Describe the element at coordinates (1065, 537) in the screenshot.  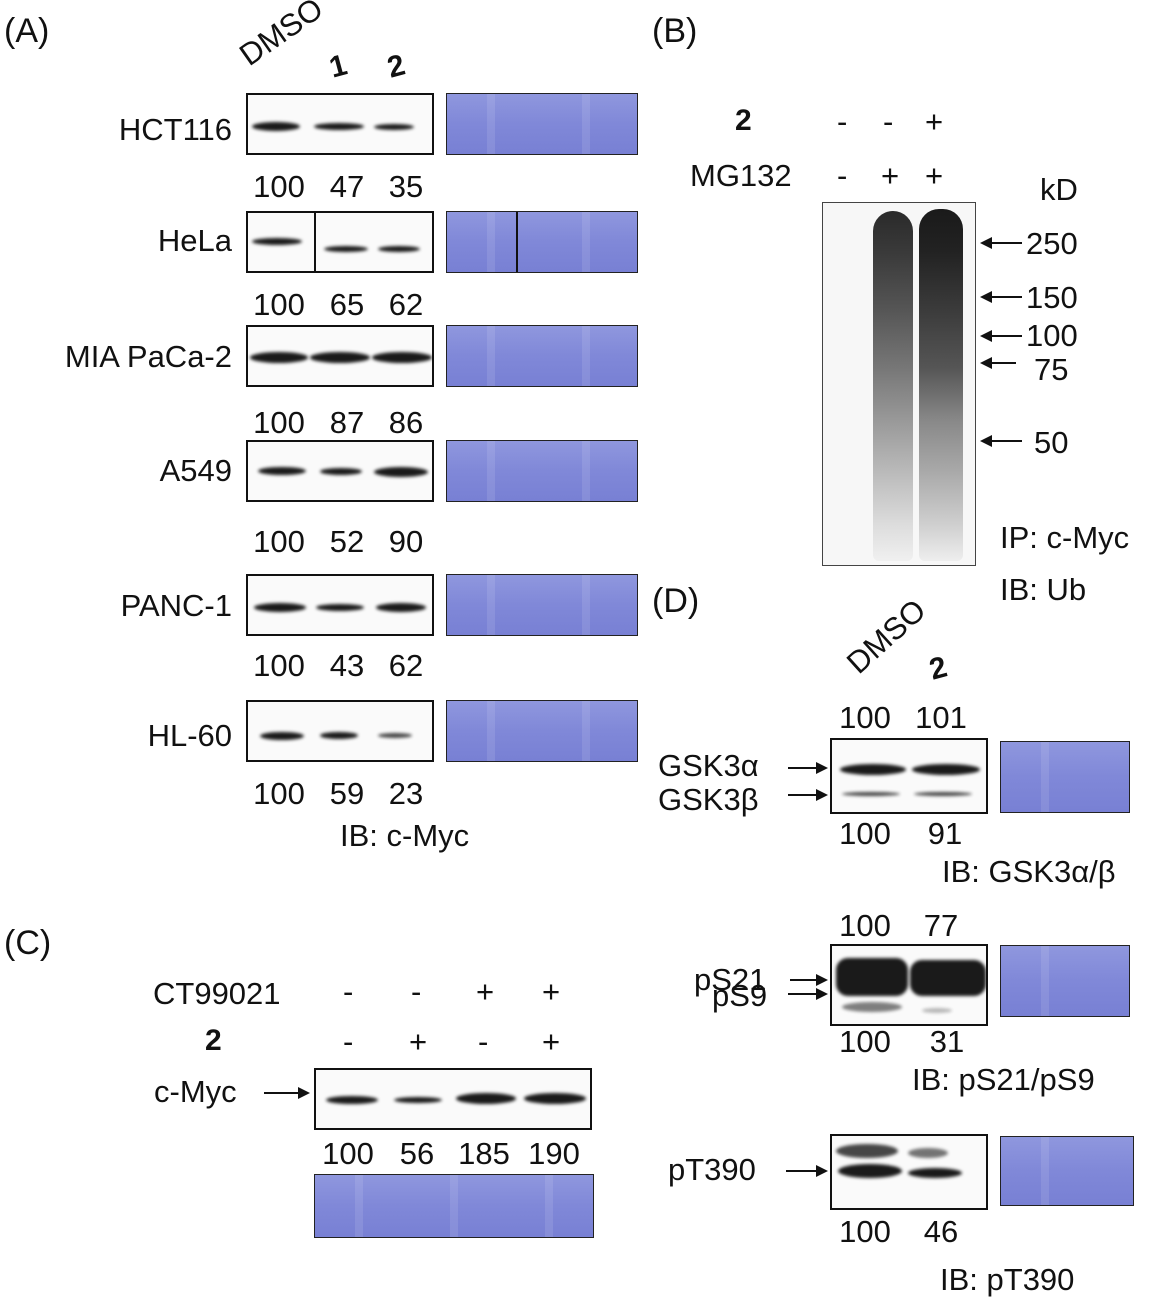
I see `ip-label: IP: c-Myc` at that location.